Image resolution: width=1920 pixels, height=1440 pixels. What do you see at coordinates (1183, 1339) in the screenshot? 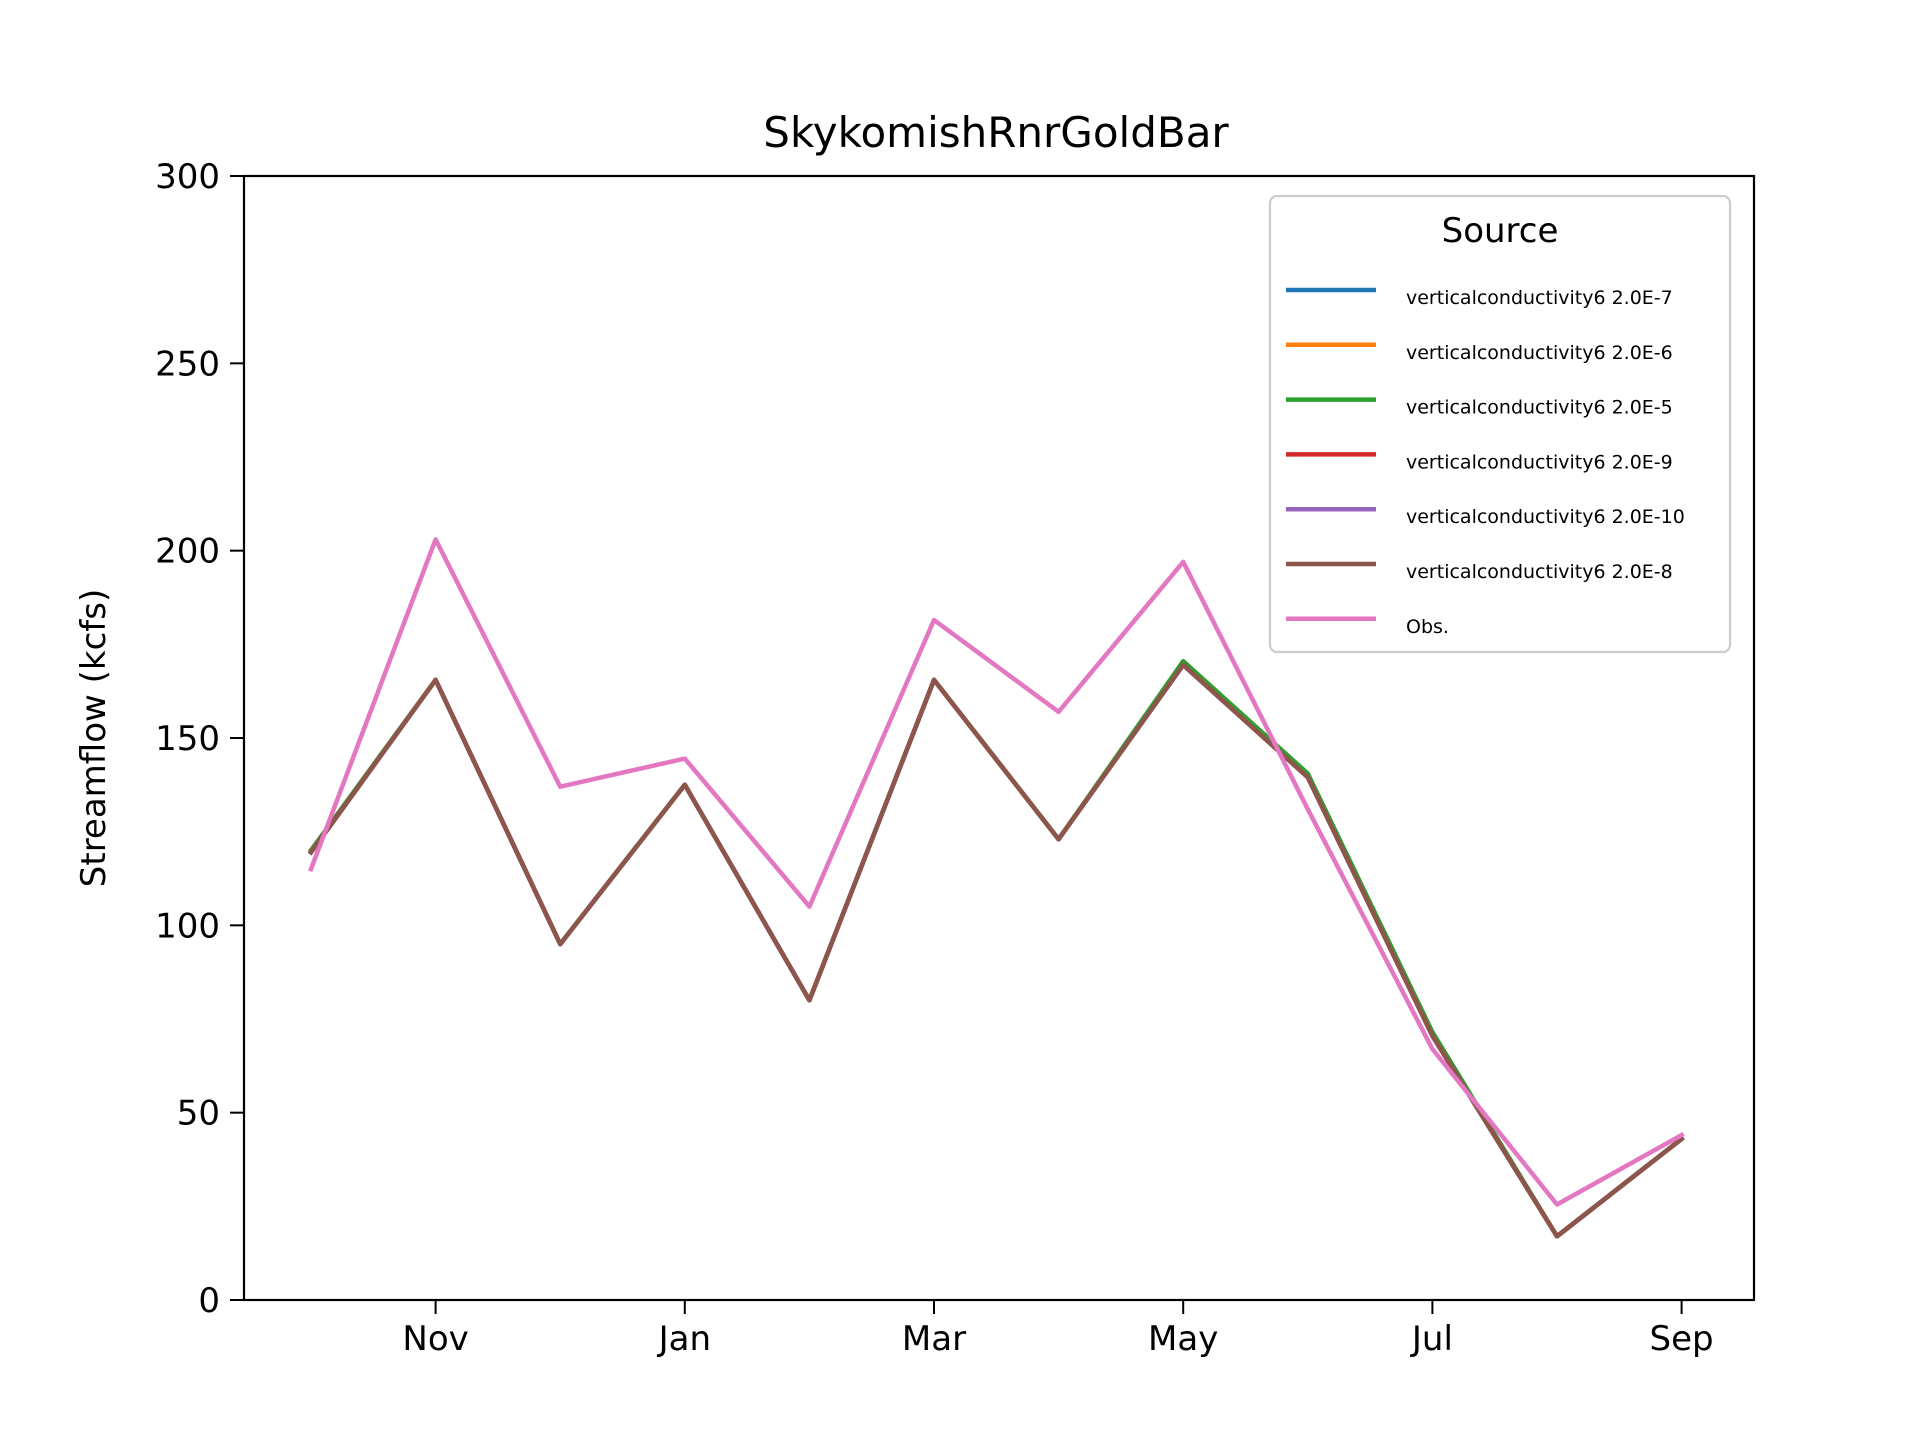
I see `x-tick-label: May` at bounding box center [1183, 1339].